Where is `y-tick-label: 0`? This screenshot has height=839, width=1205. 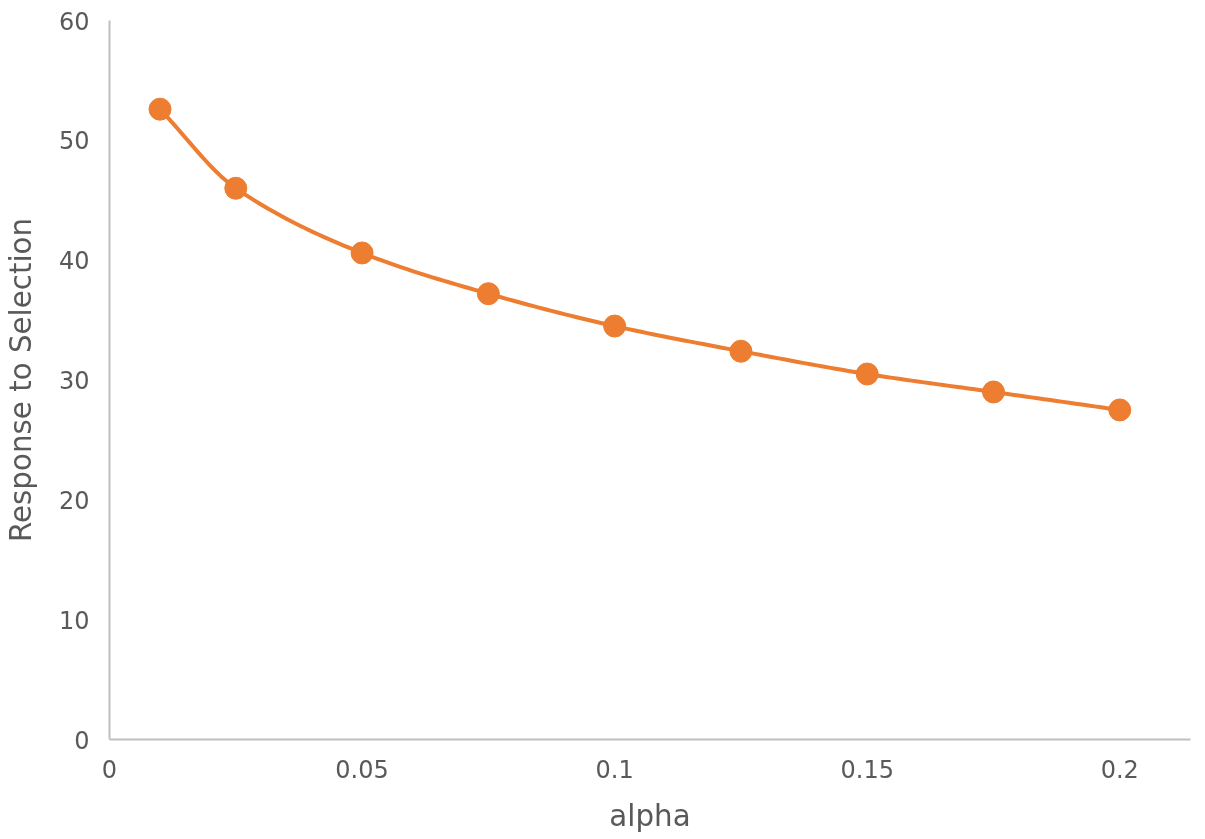 y-tick-label: 0 is located at coordinates (82, 740).